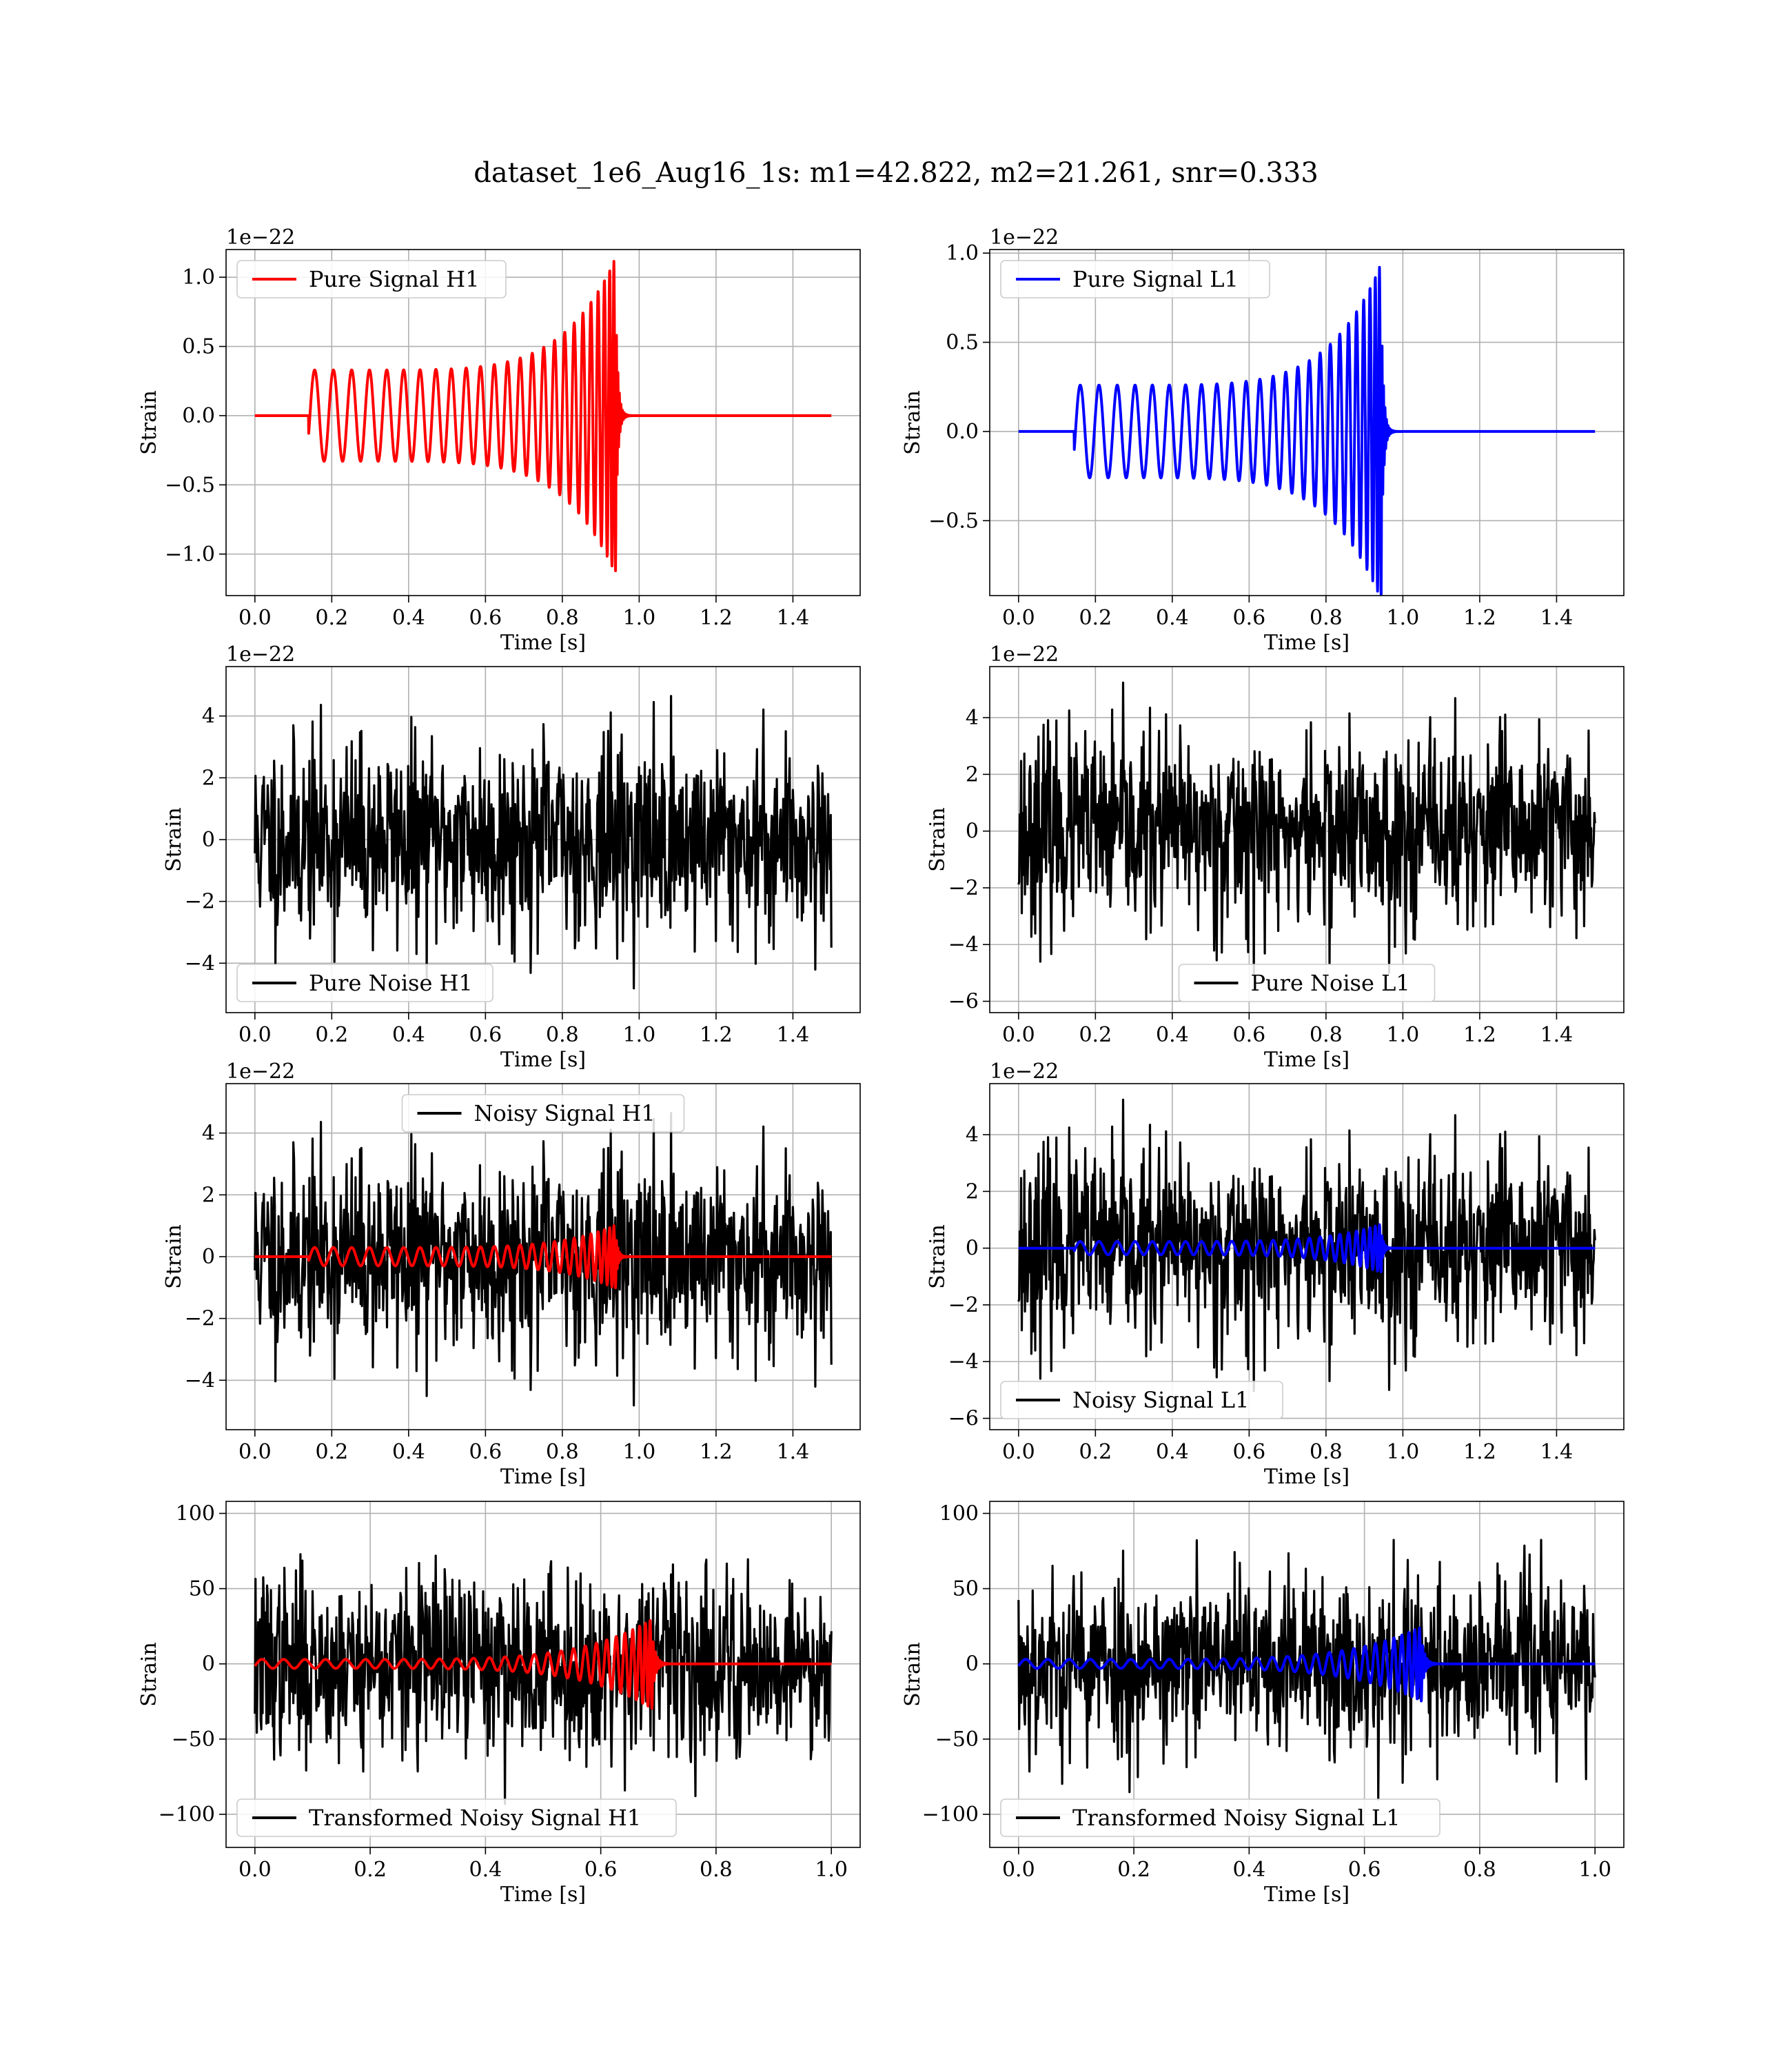  What do you see at coordinates (1155, 279) in the screenshot?
I see `legend-label: Pure Signal L1` at bounding box center [1155, 279].